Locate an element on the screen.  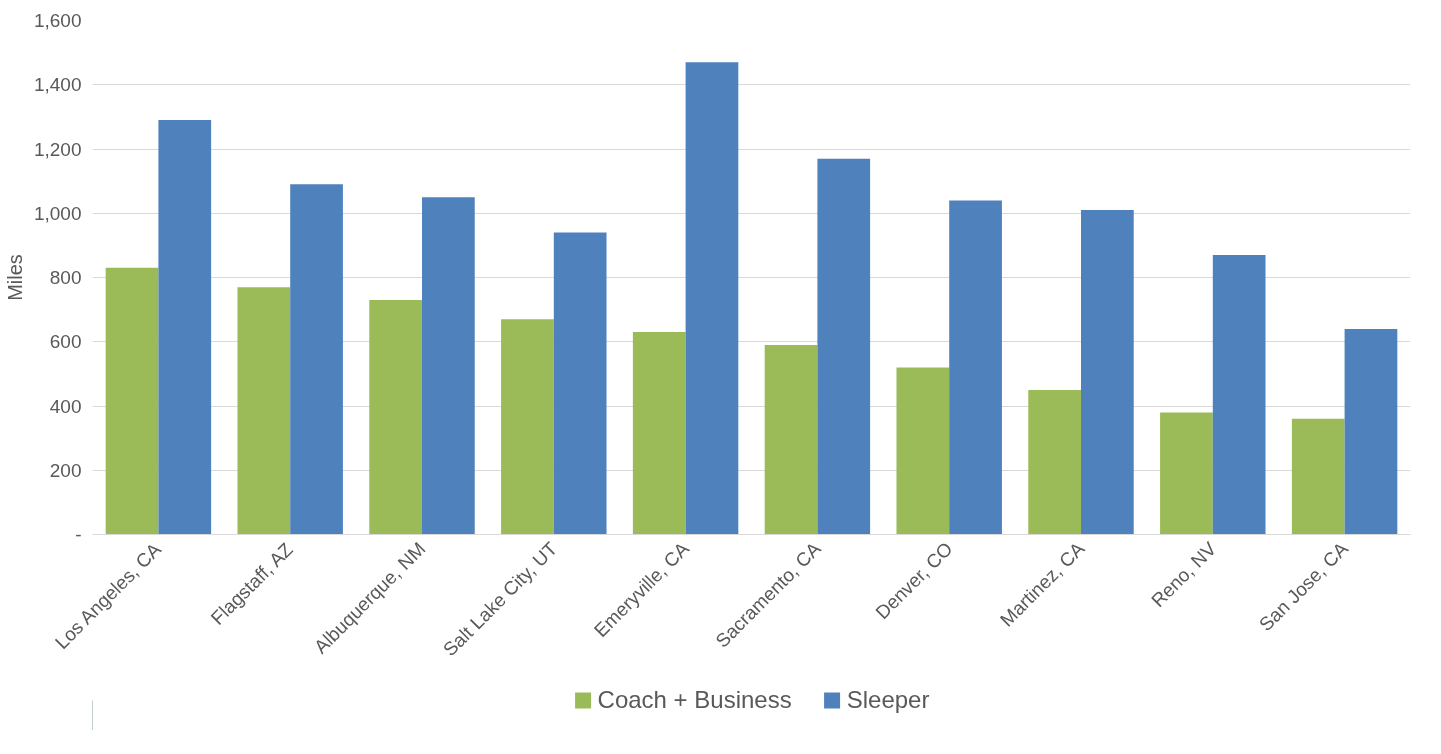
legend-label: Sleeper is located at coordinates (888, 700).